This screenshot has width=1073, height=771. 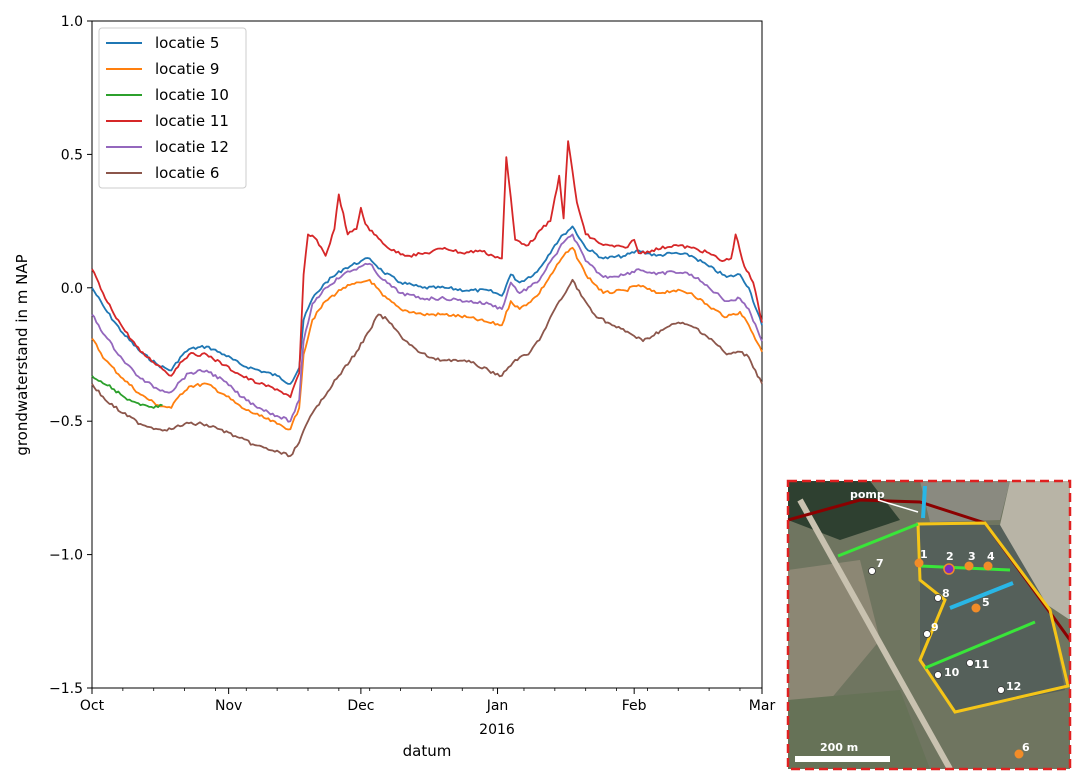 I want to click on legend-label-locatie-10: locatie 10, so click(x=192, y=95).